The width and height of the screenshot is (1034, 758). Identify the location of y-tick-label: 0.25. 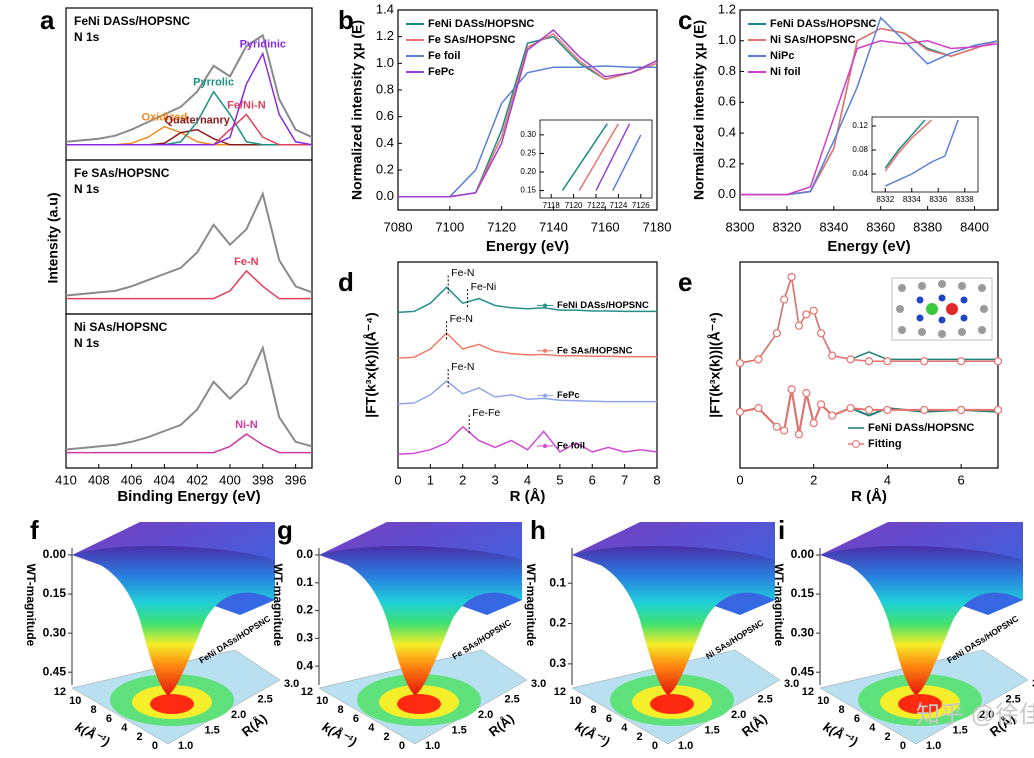
(528, 153).